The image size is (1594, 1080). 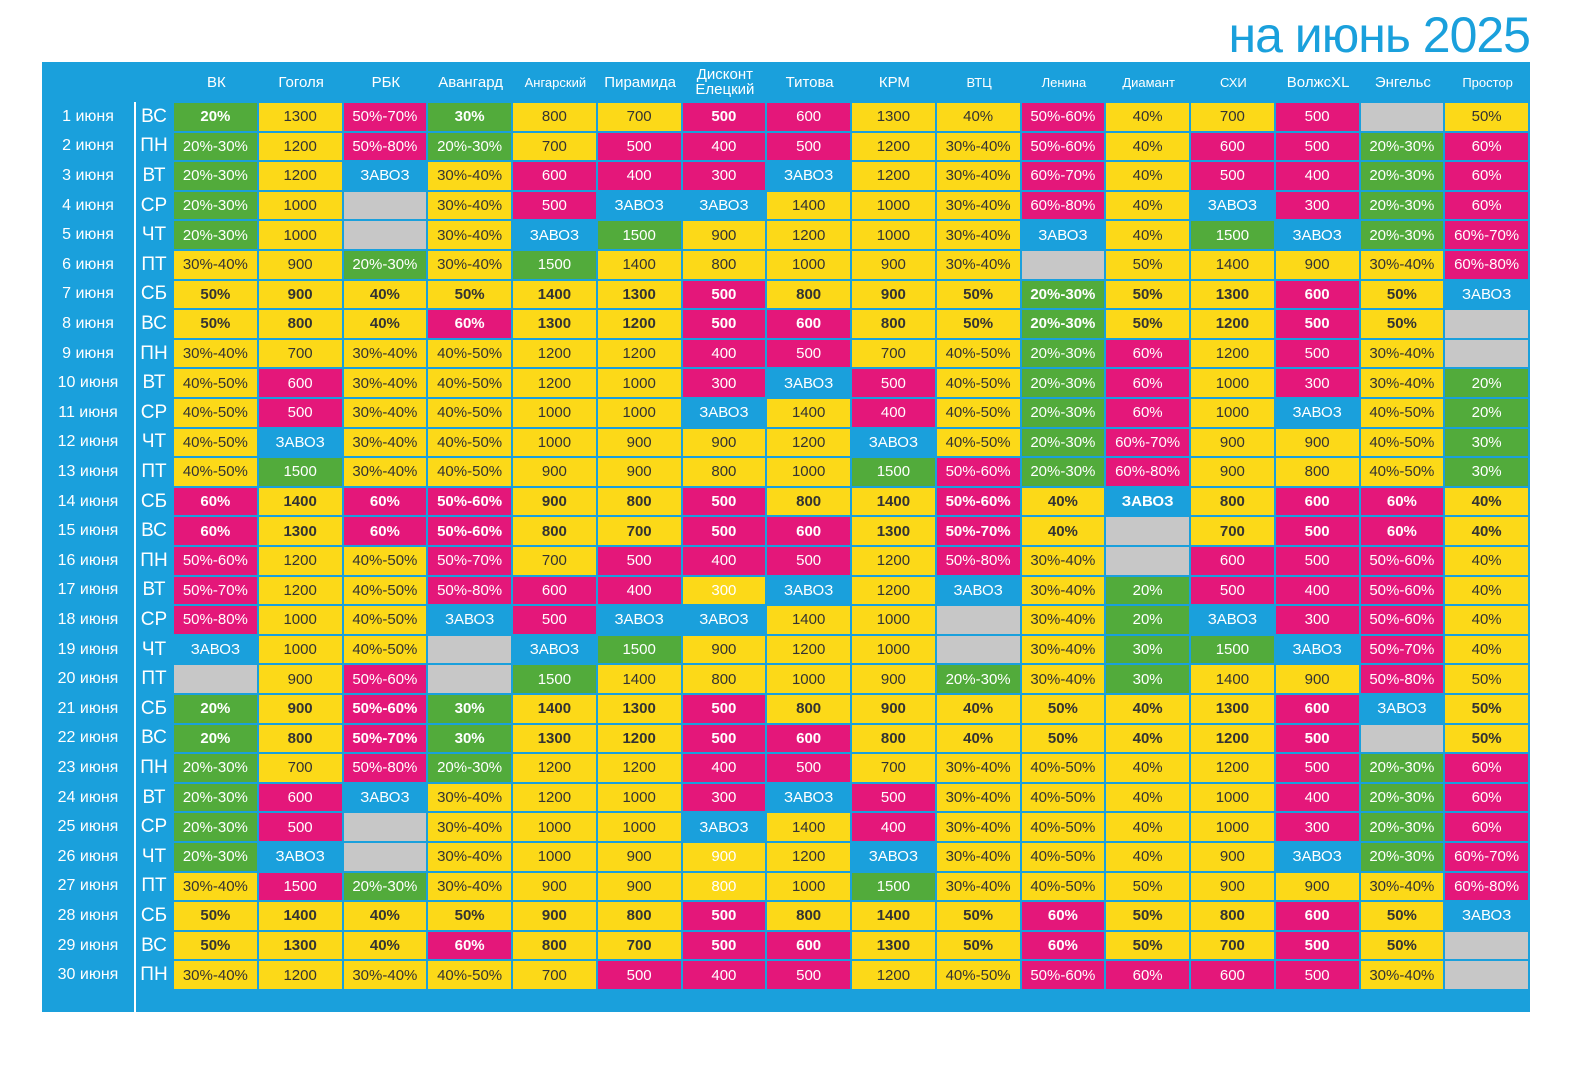 What do you see at coordinates (88, 264) in the screenshot?
I see `row-date: 6 июня` at bounding box center [88, 264].